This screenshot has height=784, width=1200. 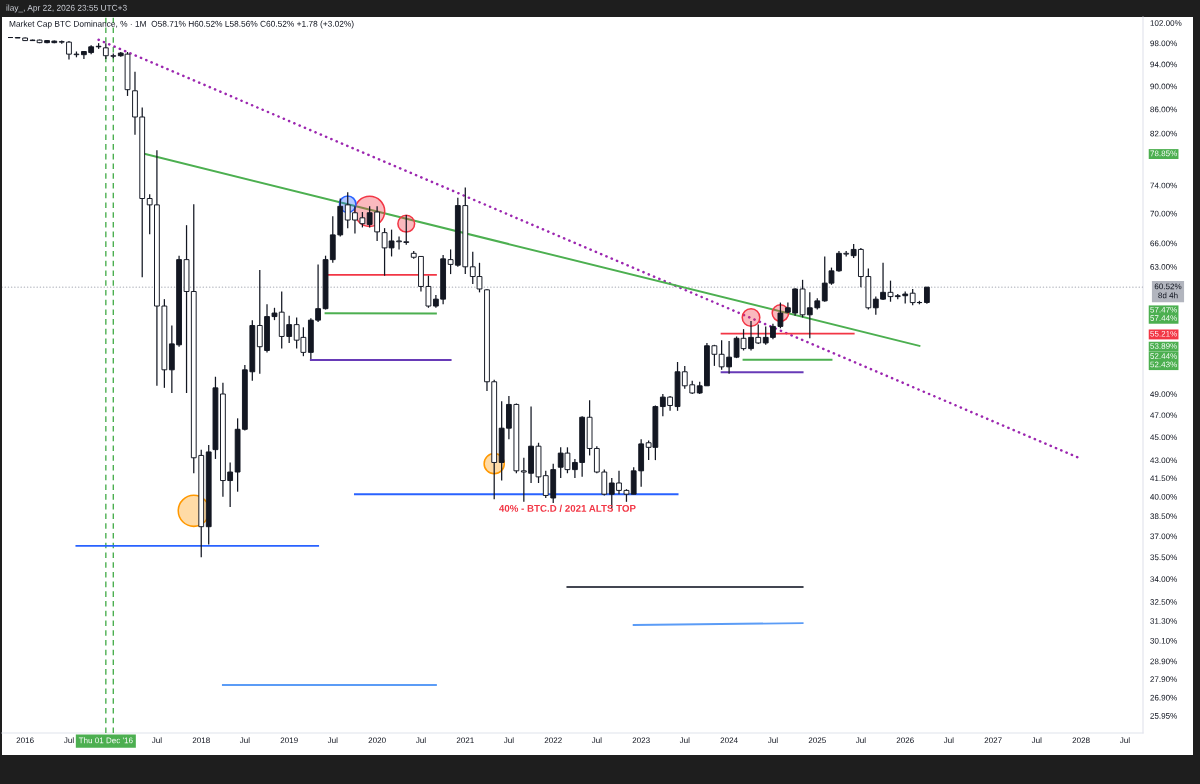 I want to click on y-tick-label: 94.00%, so click(x=1163, y=64).